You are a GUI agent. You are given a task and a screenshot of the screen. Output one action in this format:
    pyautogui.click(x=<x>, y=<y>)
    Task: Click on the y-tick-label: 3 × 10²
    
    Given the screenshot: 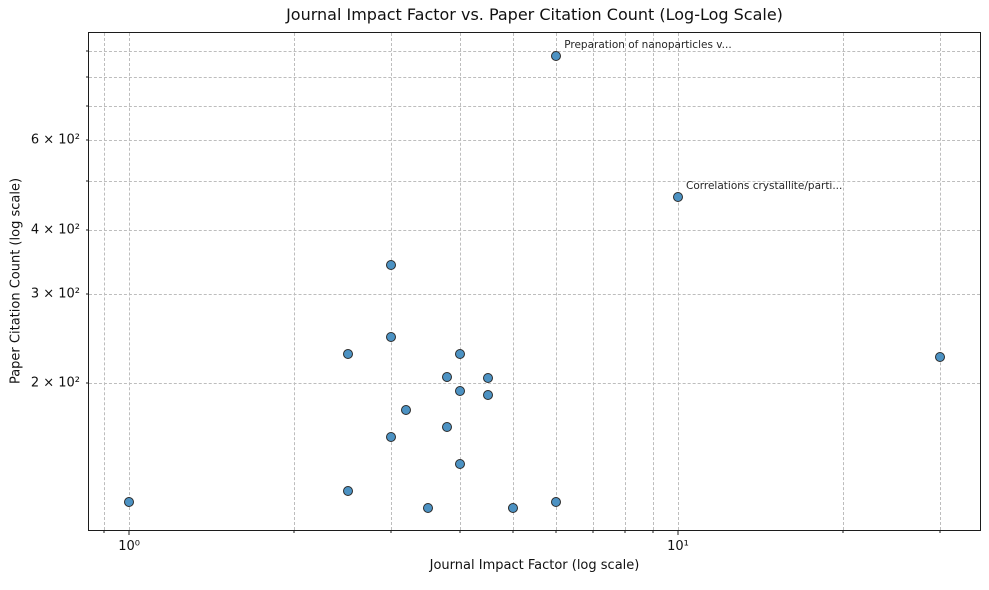 What is the action you would take?
    pyautogui.click(x=55, y=294)
    